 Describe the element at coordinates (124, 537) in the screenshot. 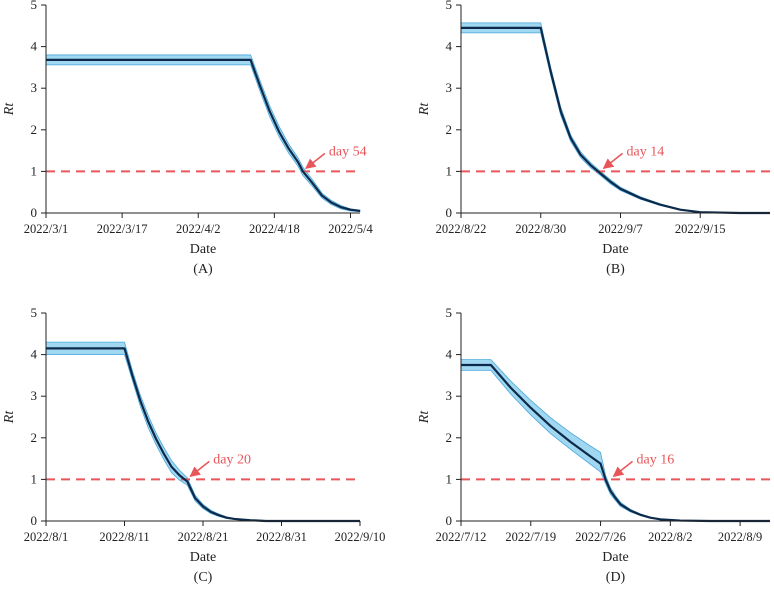

I see `x-tick-label: 2022/8/11` at that location.